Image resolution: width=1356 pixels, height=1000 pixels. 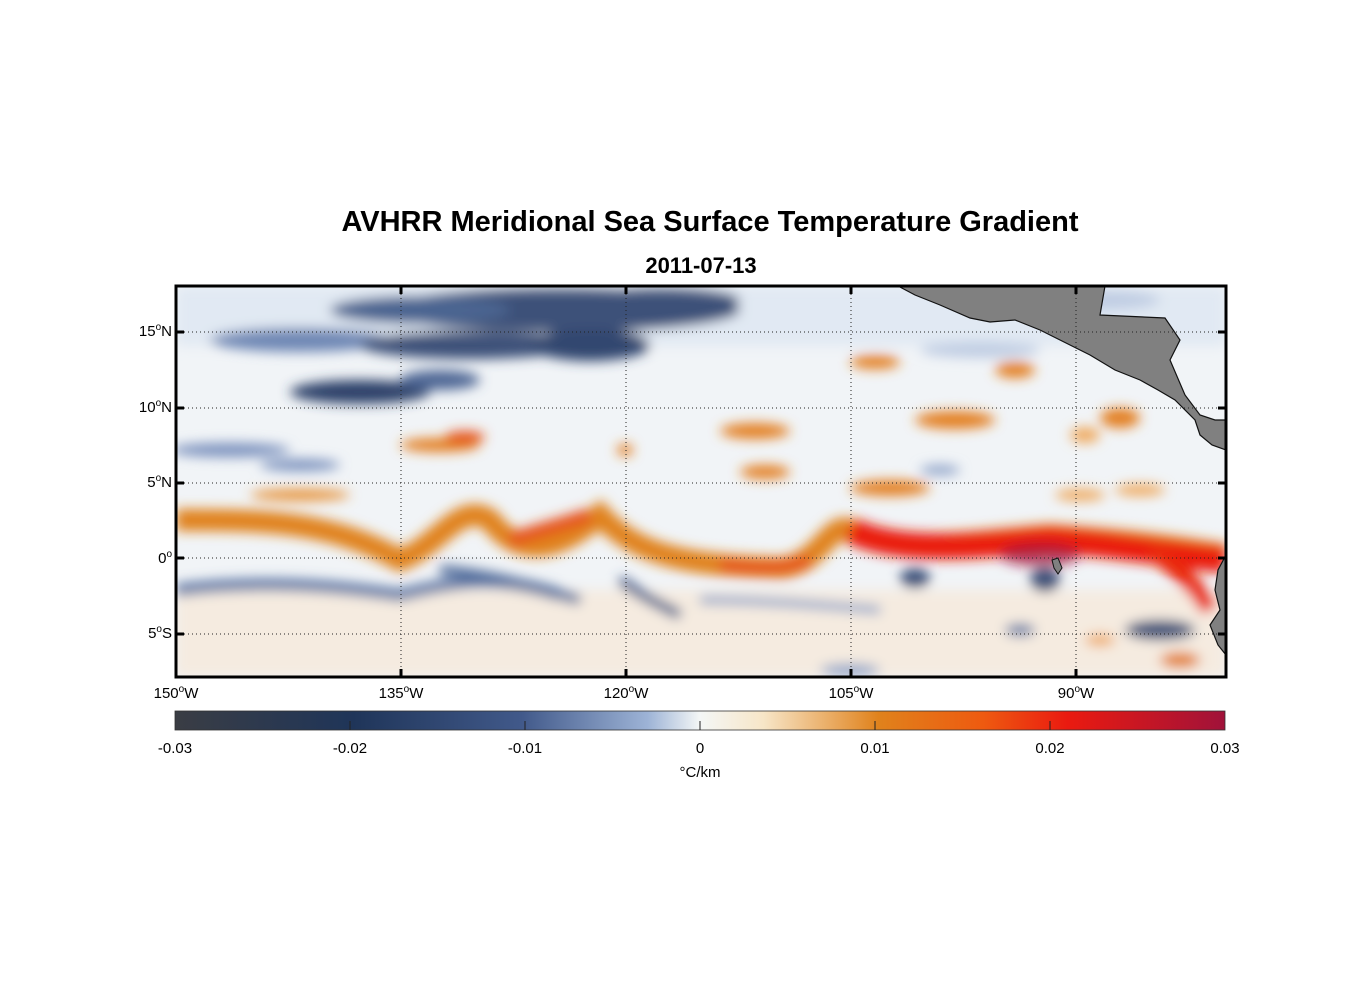 What do you see at coordinates (1225, 748) in the screenshot?
I see `colorbar-tick-label: 0.03` at bounding box center [1225, 748].